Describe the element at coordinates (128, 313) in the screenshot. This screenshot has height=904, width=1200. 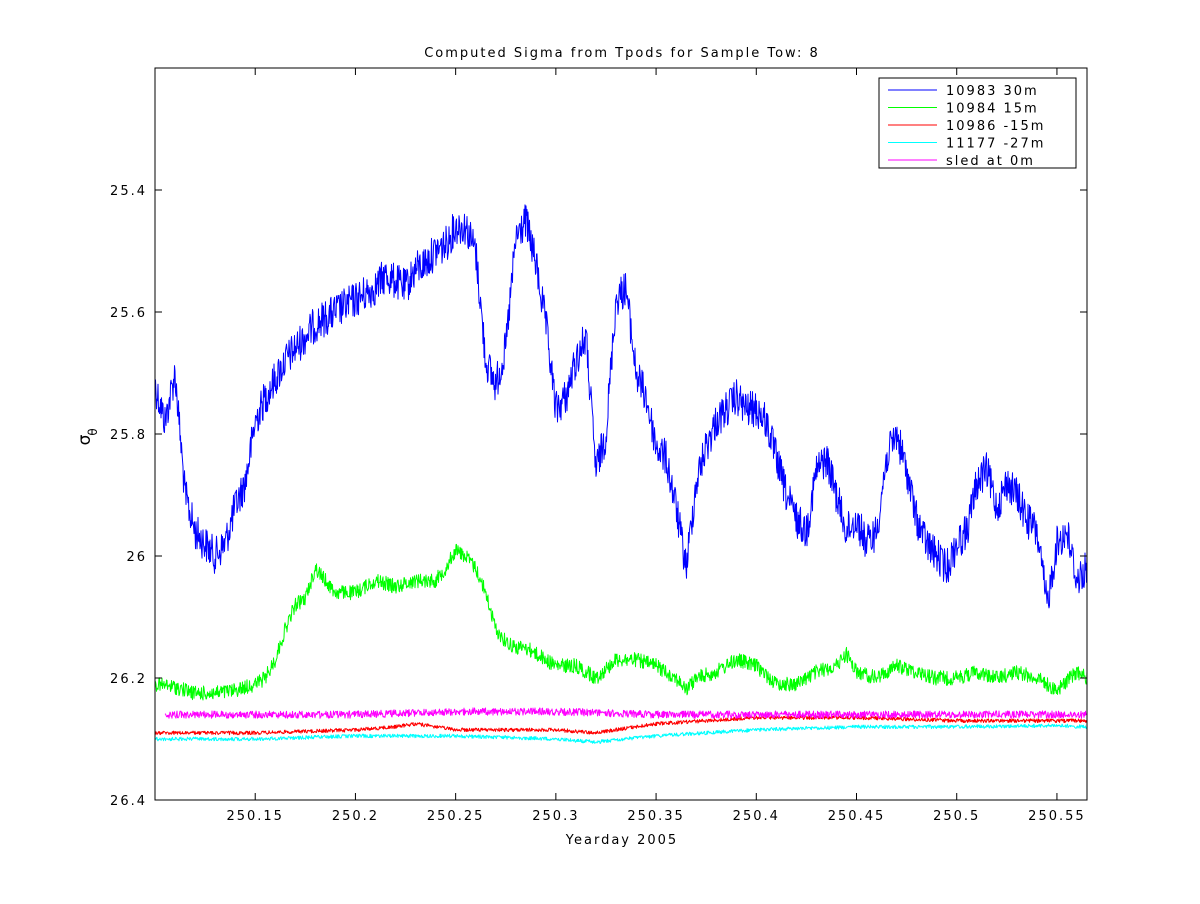
I see `y-tick-label: 25.6` at that location.